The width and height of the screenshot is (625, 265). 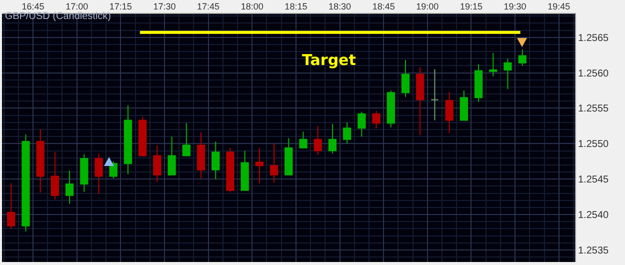 What do you see at coordinates (594, 109) in the screenshot?
I see `y-tick-label: 1.2555` at bounding box center [594, 109].